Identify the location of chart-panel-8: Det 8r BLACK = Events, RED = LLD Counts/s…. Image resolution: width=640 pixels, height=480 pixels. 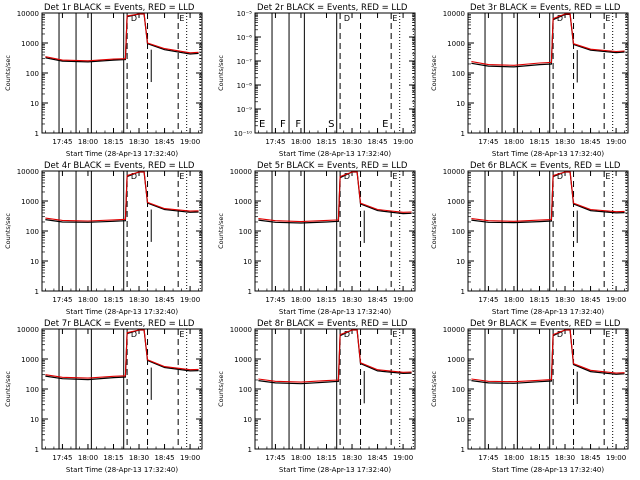
(316, 396).